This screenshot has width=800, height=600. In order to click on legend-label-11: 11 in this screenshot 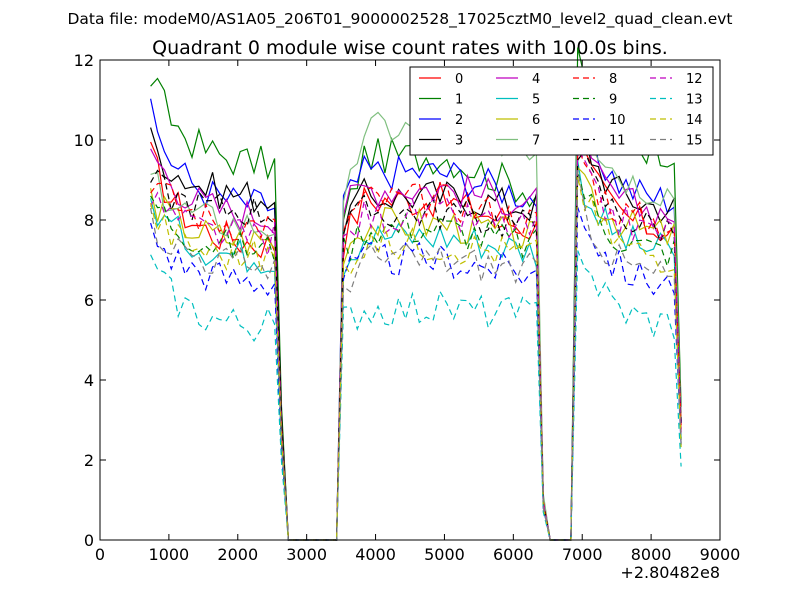, I will do `click(617, 141)`.